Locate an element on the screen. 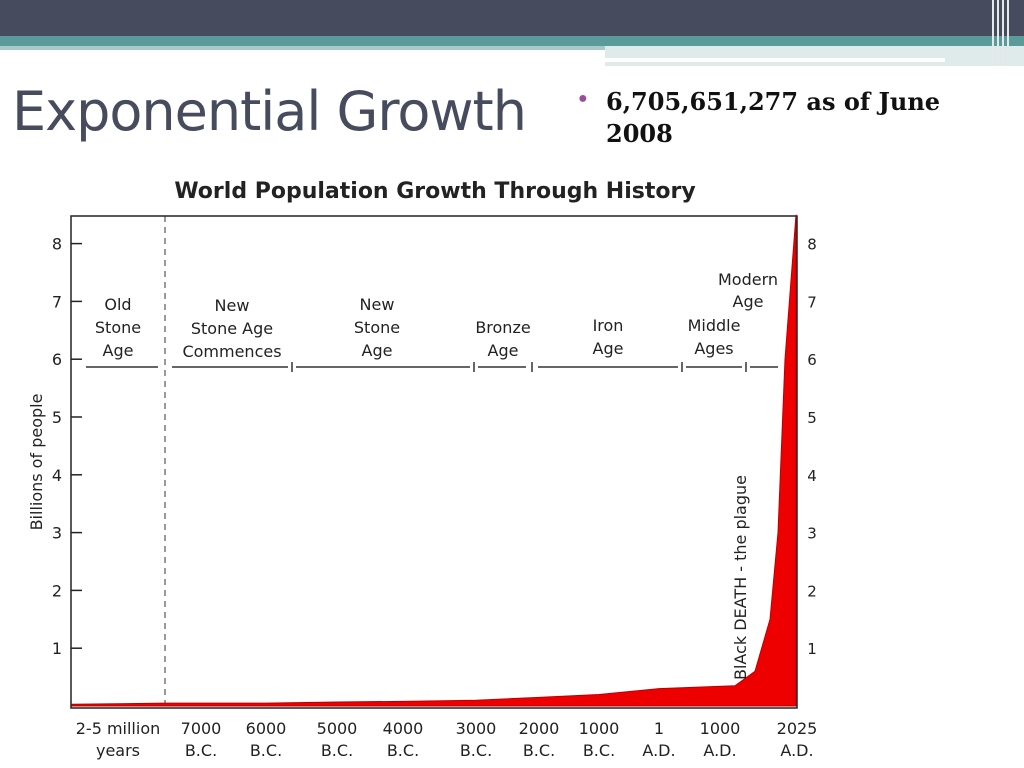  header-stripes is located at coordinates (1007, 33).